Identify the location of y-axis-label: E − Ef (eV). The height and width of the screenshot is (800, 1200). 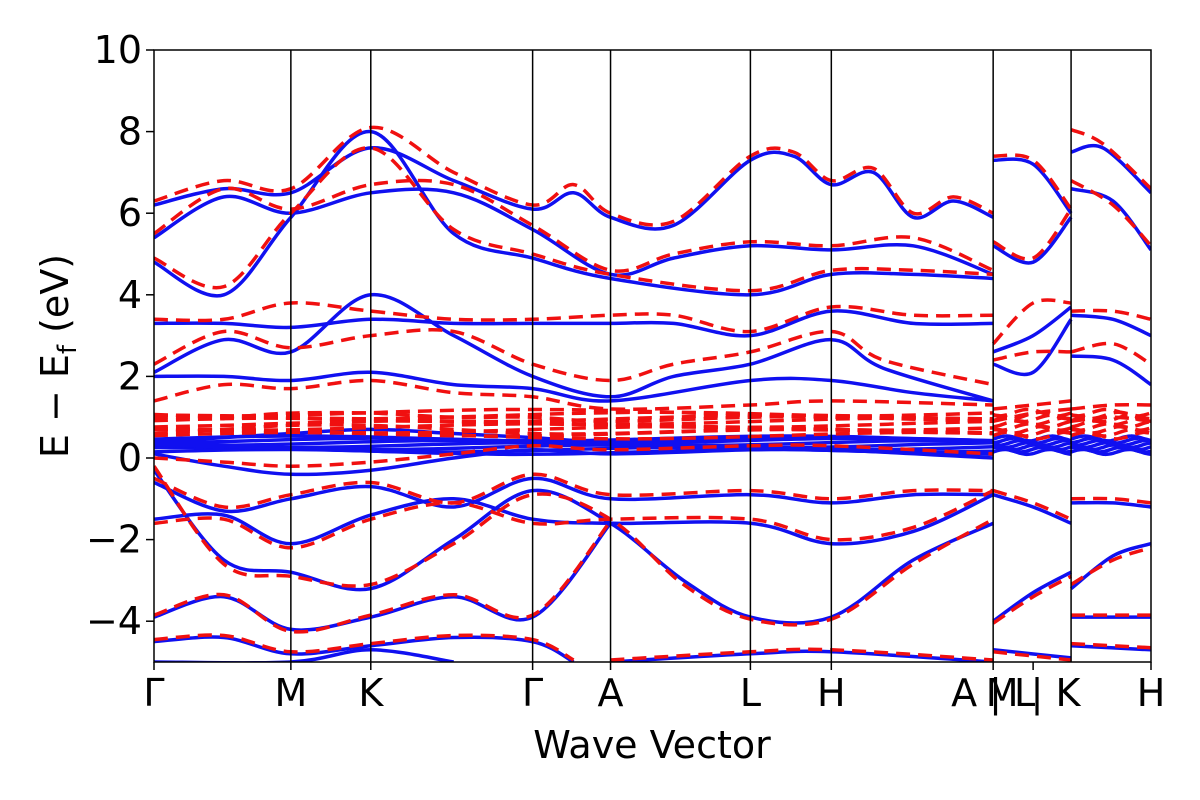
(58, 356).